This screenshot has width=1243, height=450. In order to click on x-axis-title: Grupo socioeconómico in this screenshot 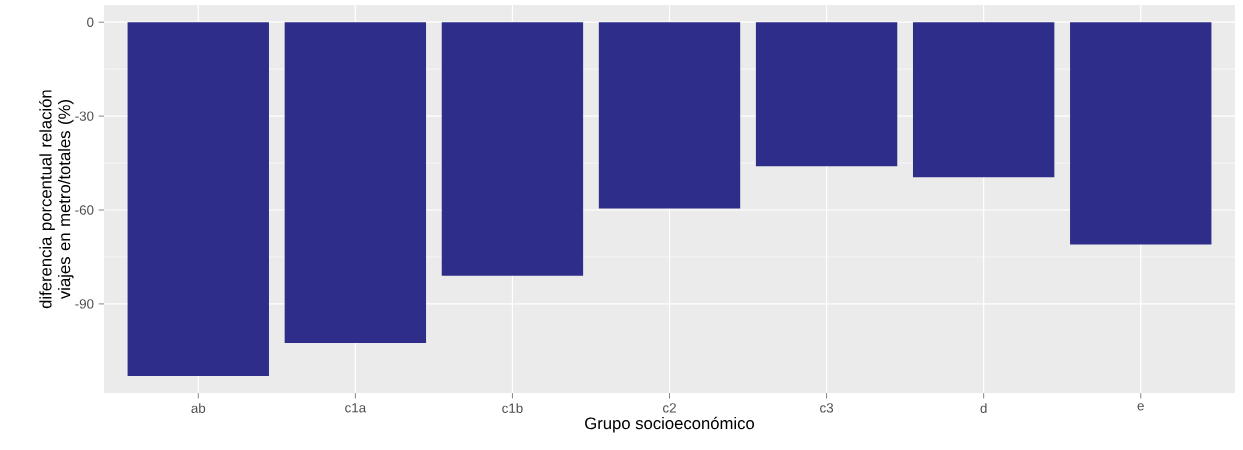, I will do `click(670, 424)`.